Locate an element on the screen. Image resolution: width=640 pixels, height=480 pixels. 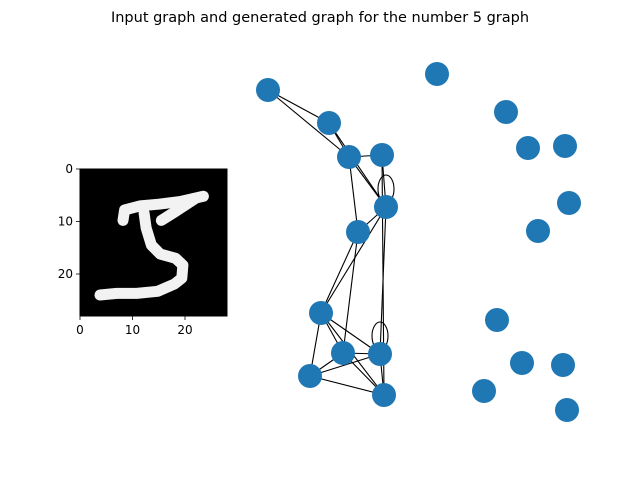
input-image-panel: 0 10 20 0 10 20 is located at coordinates (143, 249).